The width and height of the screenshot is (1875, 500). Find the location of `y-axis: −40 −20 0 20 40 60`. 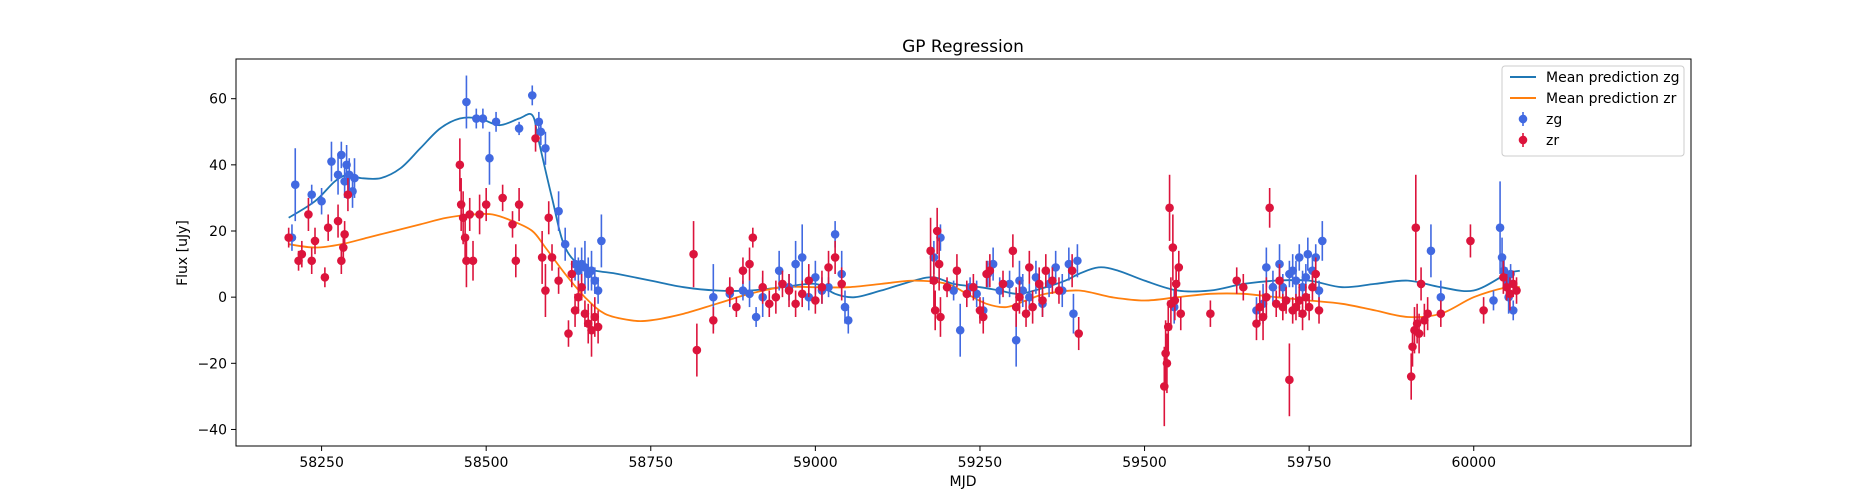

y-axis: −40 −20 0 20 40 60 is located at coordinates (216, 265).